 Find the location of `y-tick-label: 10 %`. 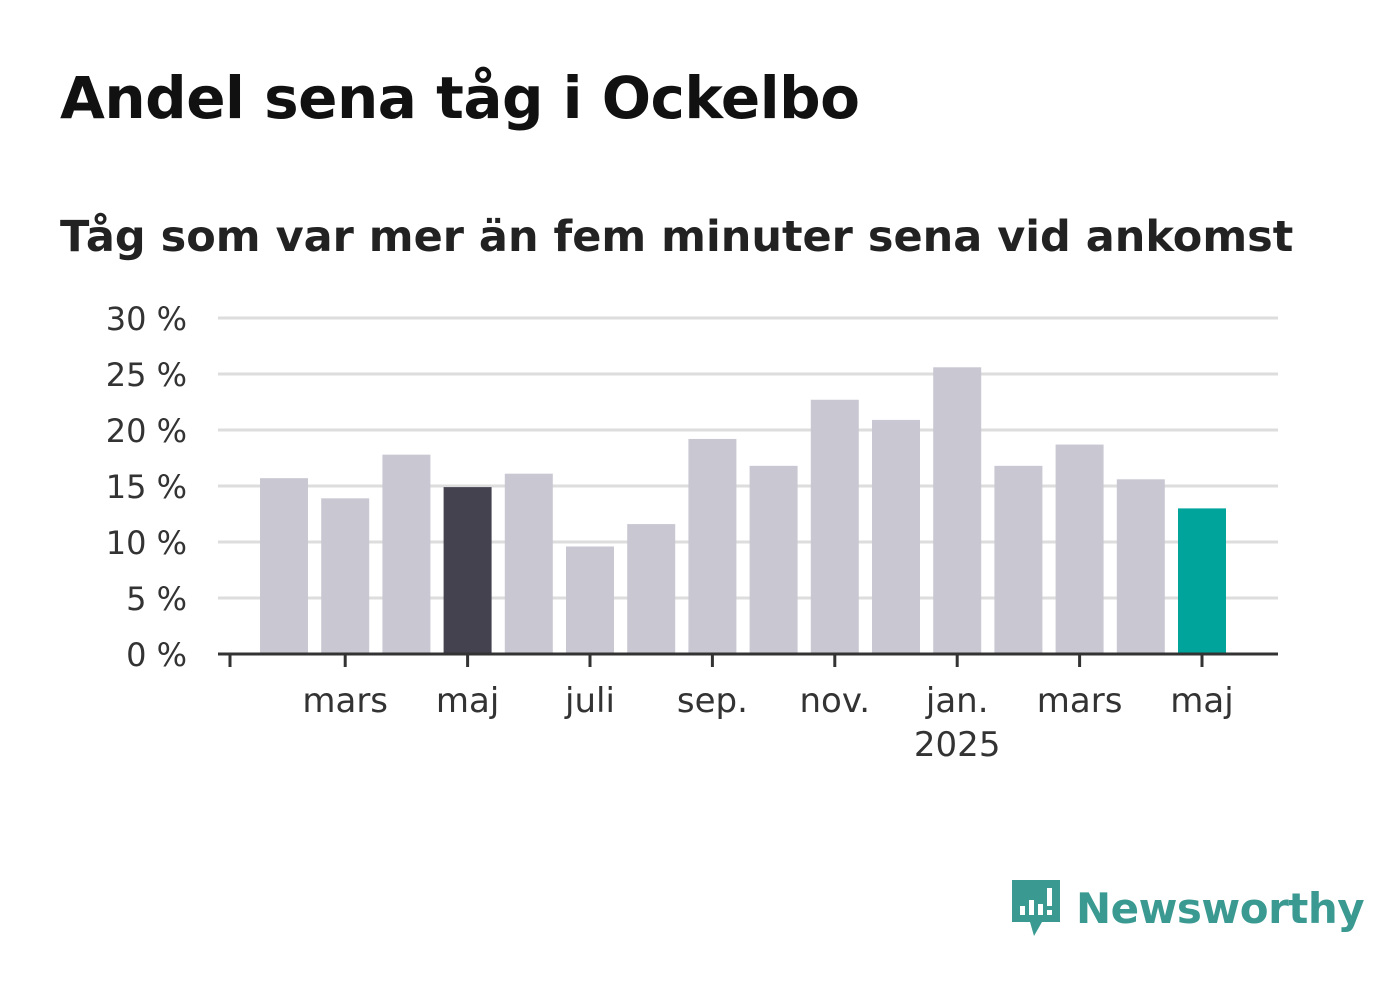

y-tick-label: 10 % is located at coordinates (146, 543).